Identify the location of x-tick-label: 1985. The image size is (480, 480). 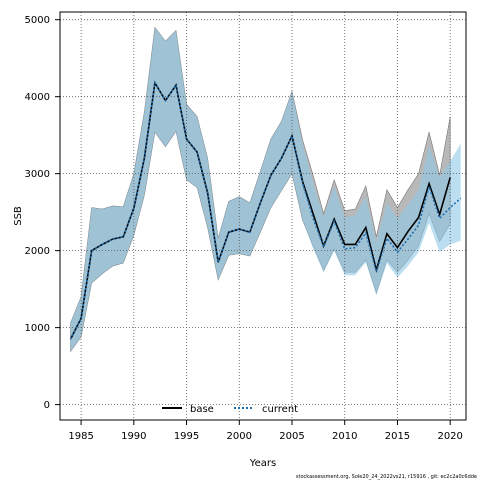
(80, 436).